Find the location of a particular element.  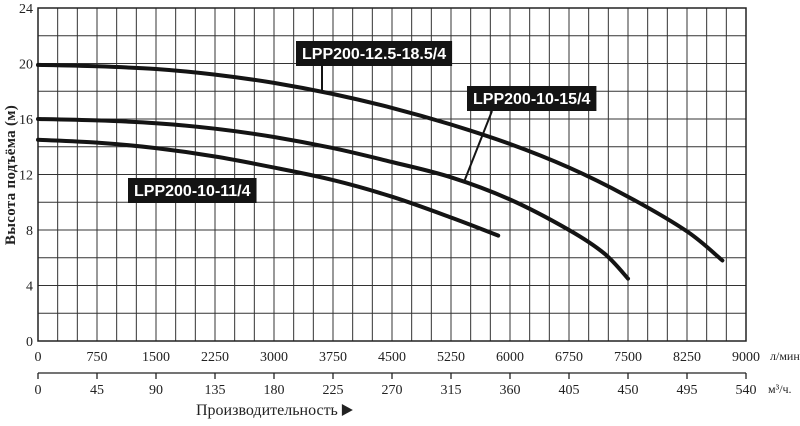

x2-tick-label: 495 is located at coordinates (687, 390).